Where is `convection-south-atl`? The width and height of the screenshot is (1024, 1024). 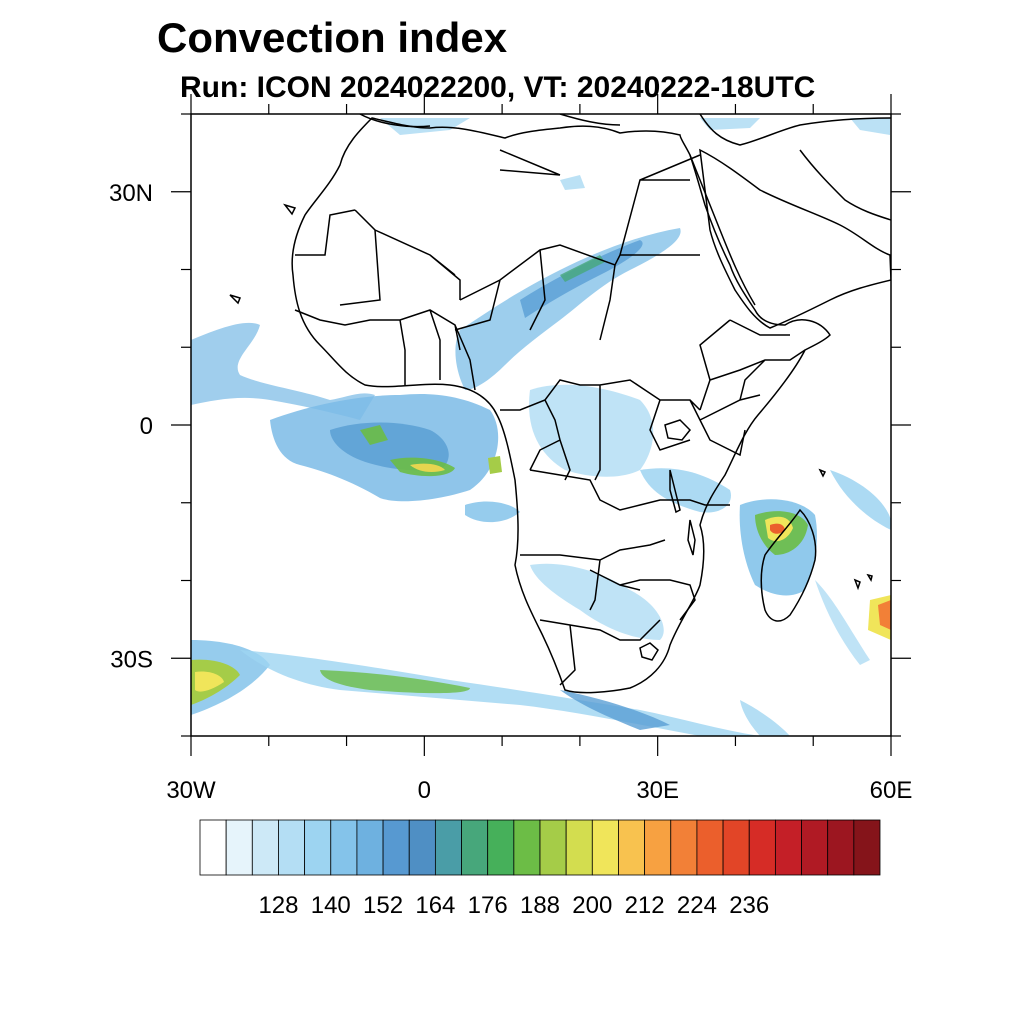 convection-south-atl is located at coordinates (492, 512).